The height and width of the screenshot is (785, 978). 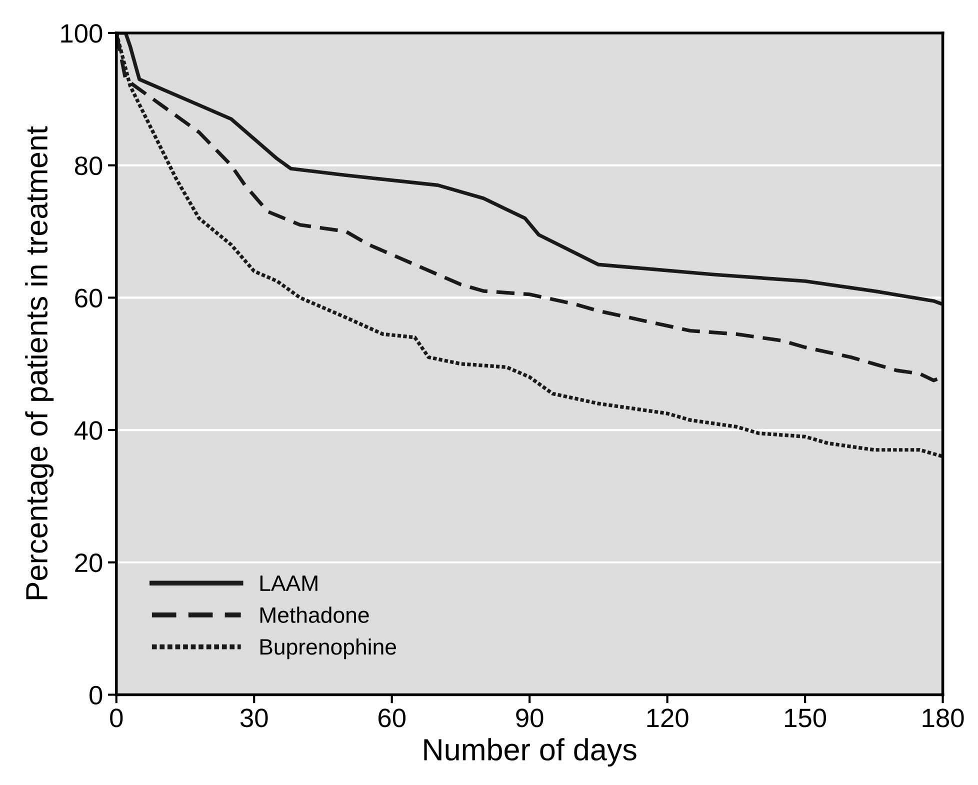 I want to click on y-tick-label: 80, so click(x=88, y=166).